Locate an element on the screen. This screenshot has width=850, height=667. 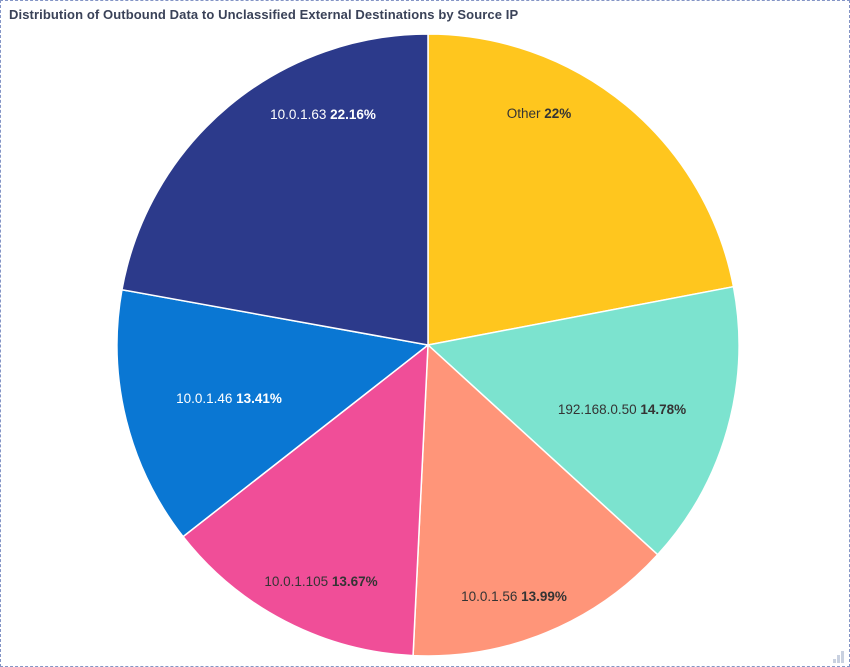
pie-slice-label: 192.168.0.50 14.78% is located at coordinates (622, 409).